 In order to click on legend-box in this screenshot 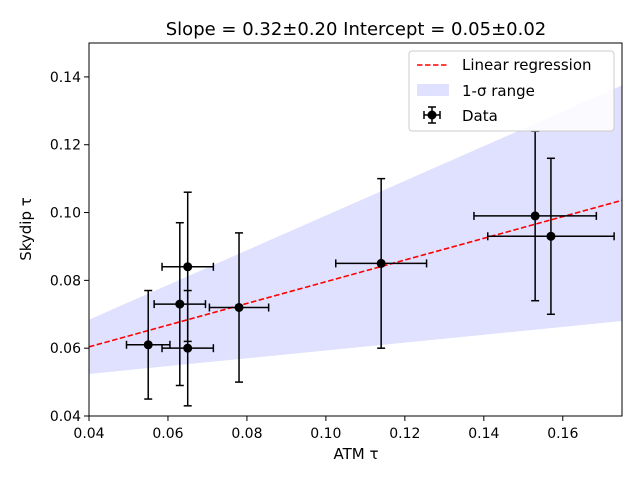, I will do `click(511, 91)`.